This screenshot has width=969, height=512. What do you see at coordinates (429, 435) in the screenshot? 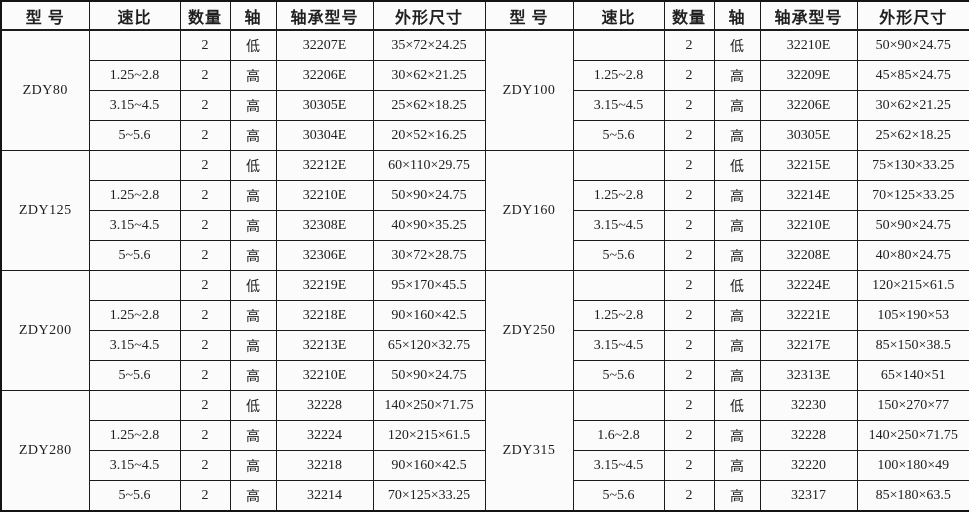
I see `dims-cell: 120×215×61.5` at bounding box center [429, 435].